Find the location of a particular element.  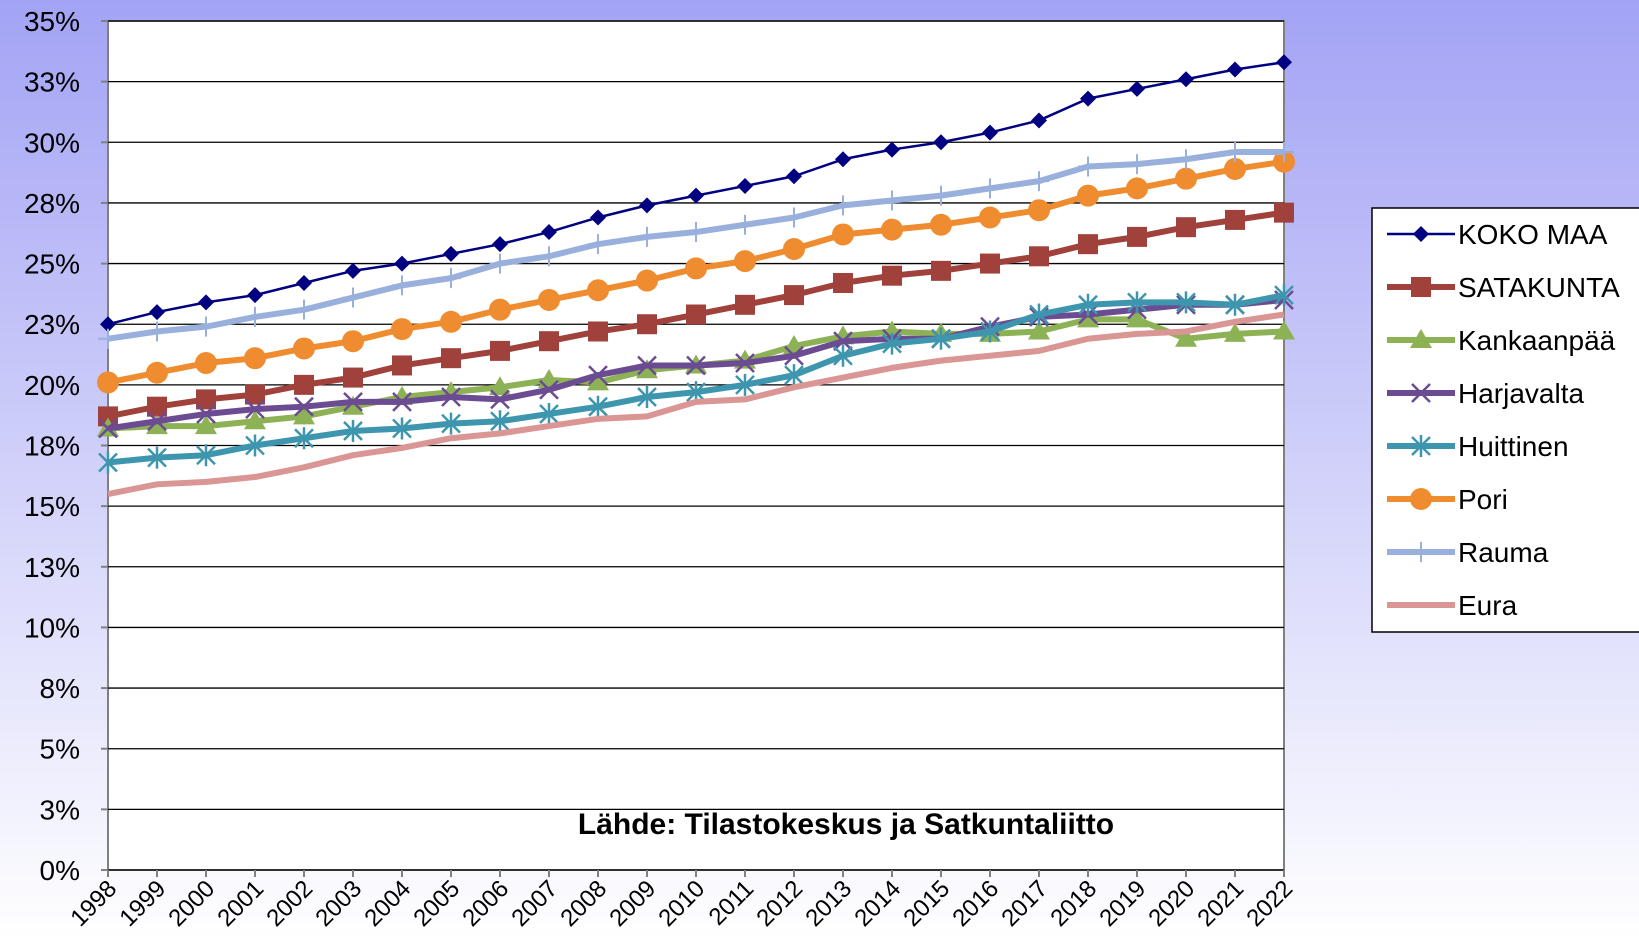

series-line is located at coordinates (696, 404).